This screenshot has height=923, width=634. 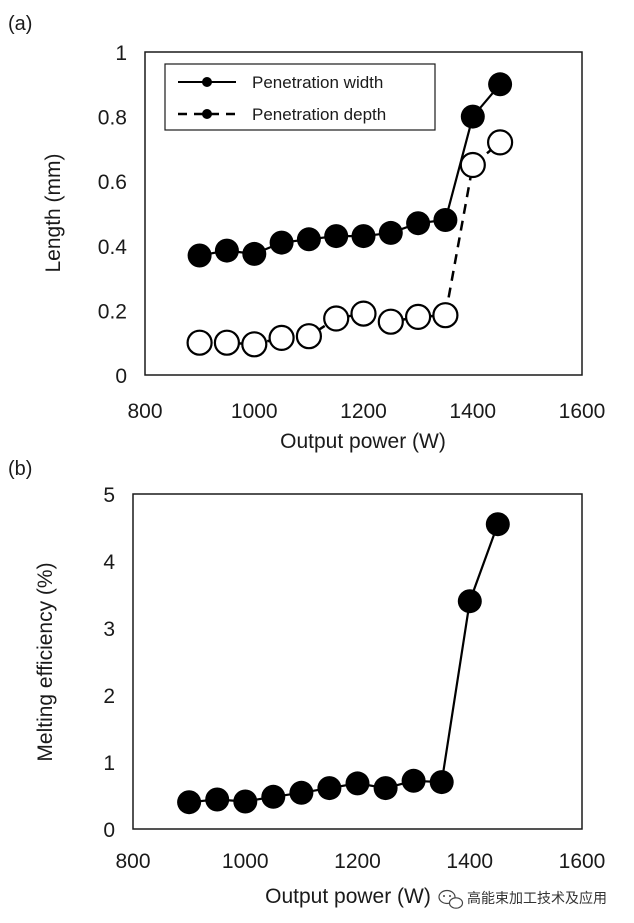 I want to click on legend-marker-width, so click(x=207, y=82).